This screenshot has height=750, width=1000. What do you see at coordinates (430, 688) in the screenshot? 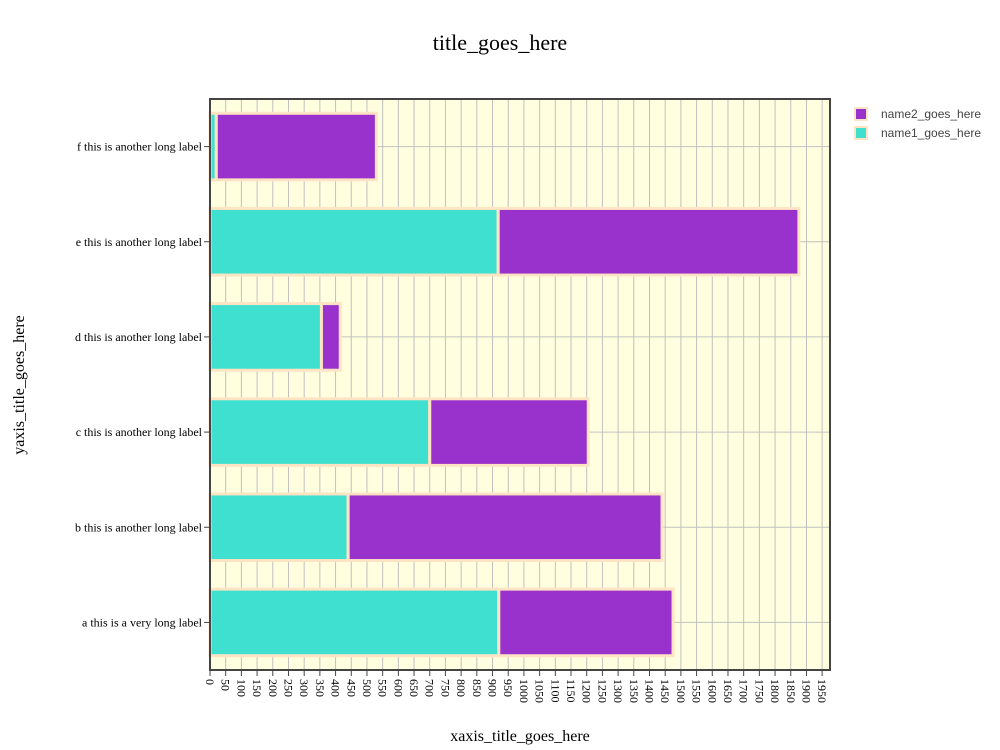
I see `x-tick-label: 700` at bounding box center [430, 688].